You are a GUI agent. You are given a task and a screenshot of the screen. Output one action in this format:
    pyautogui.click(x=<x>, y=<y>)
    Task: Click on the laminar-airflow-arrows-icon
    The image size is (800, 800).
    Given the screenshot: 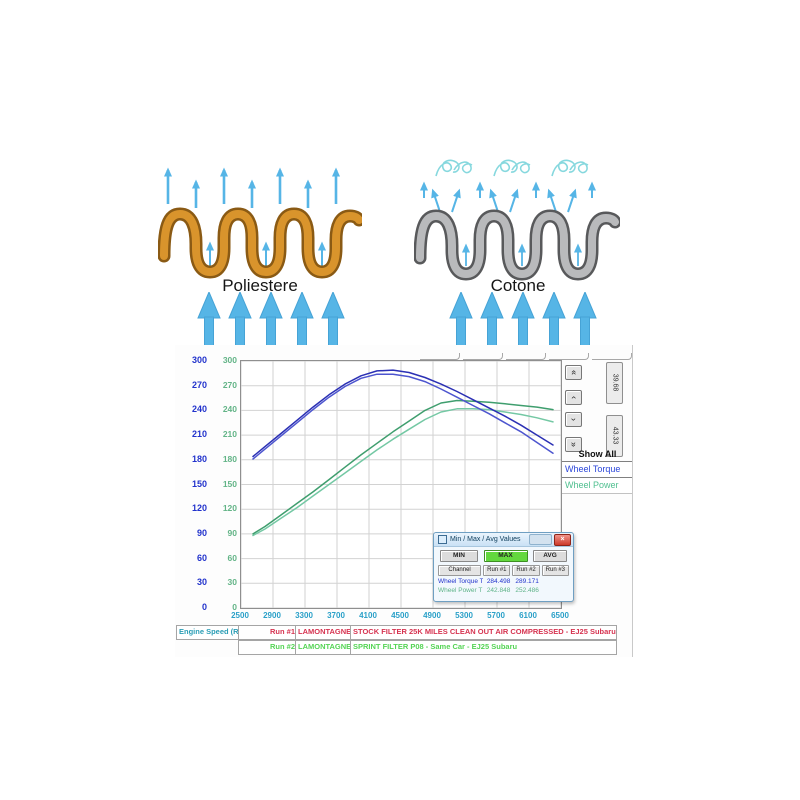 What is the action you would take?
    pyautogui.click(x=252, y=187)
    